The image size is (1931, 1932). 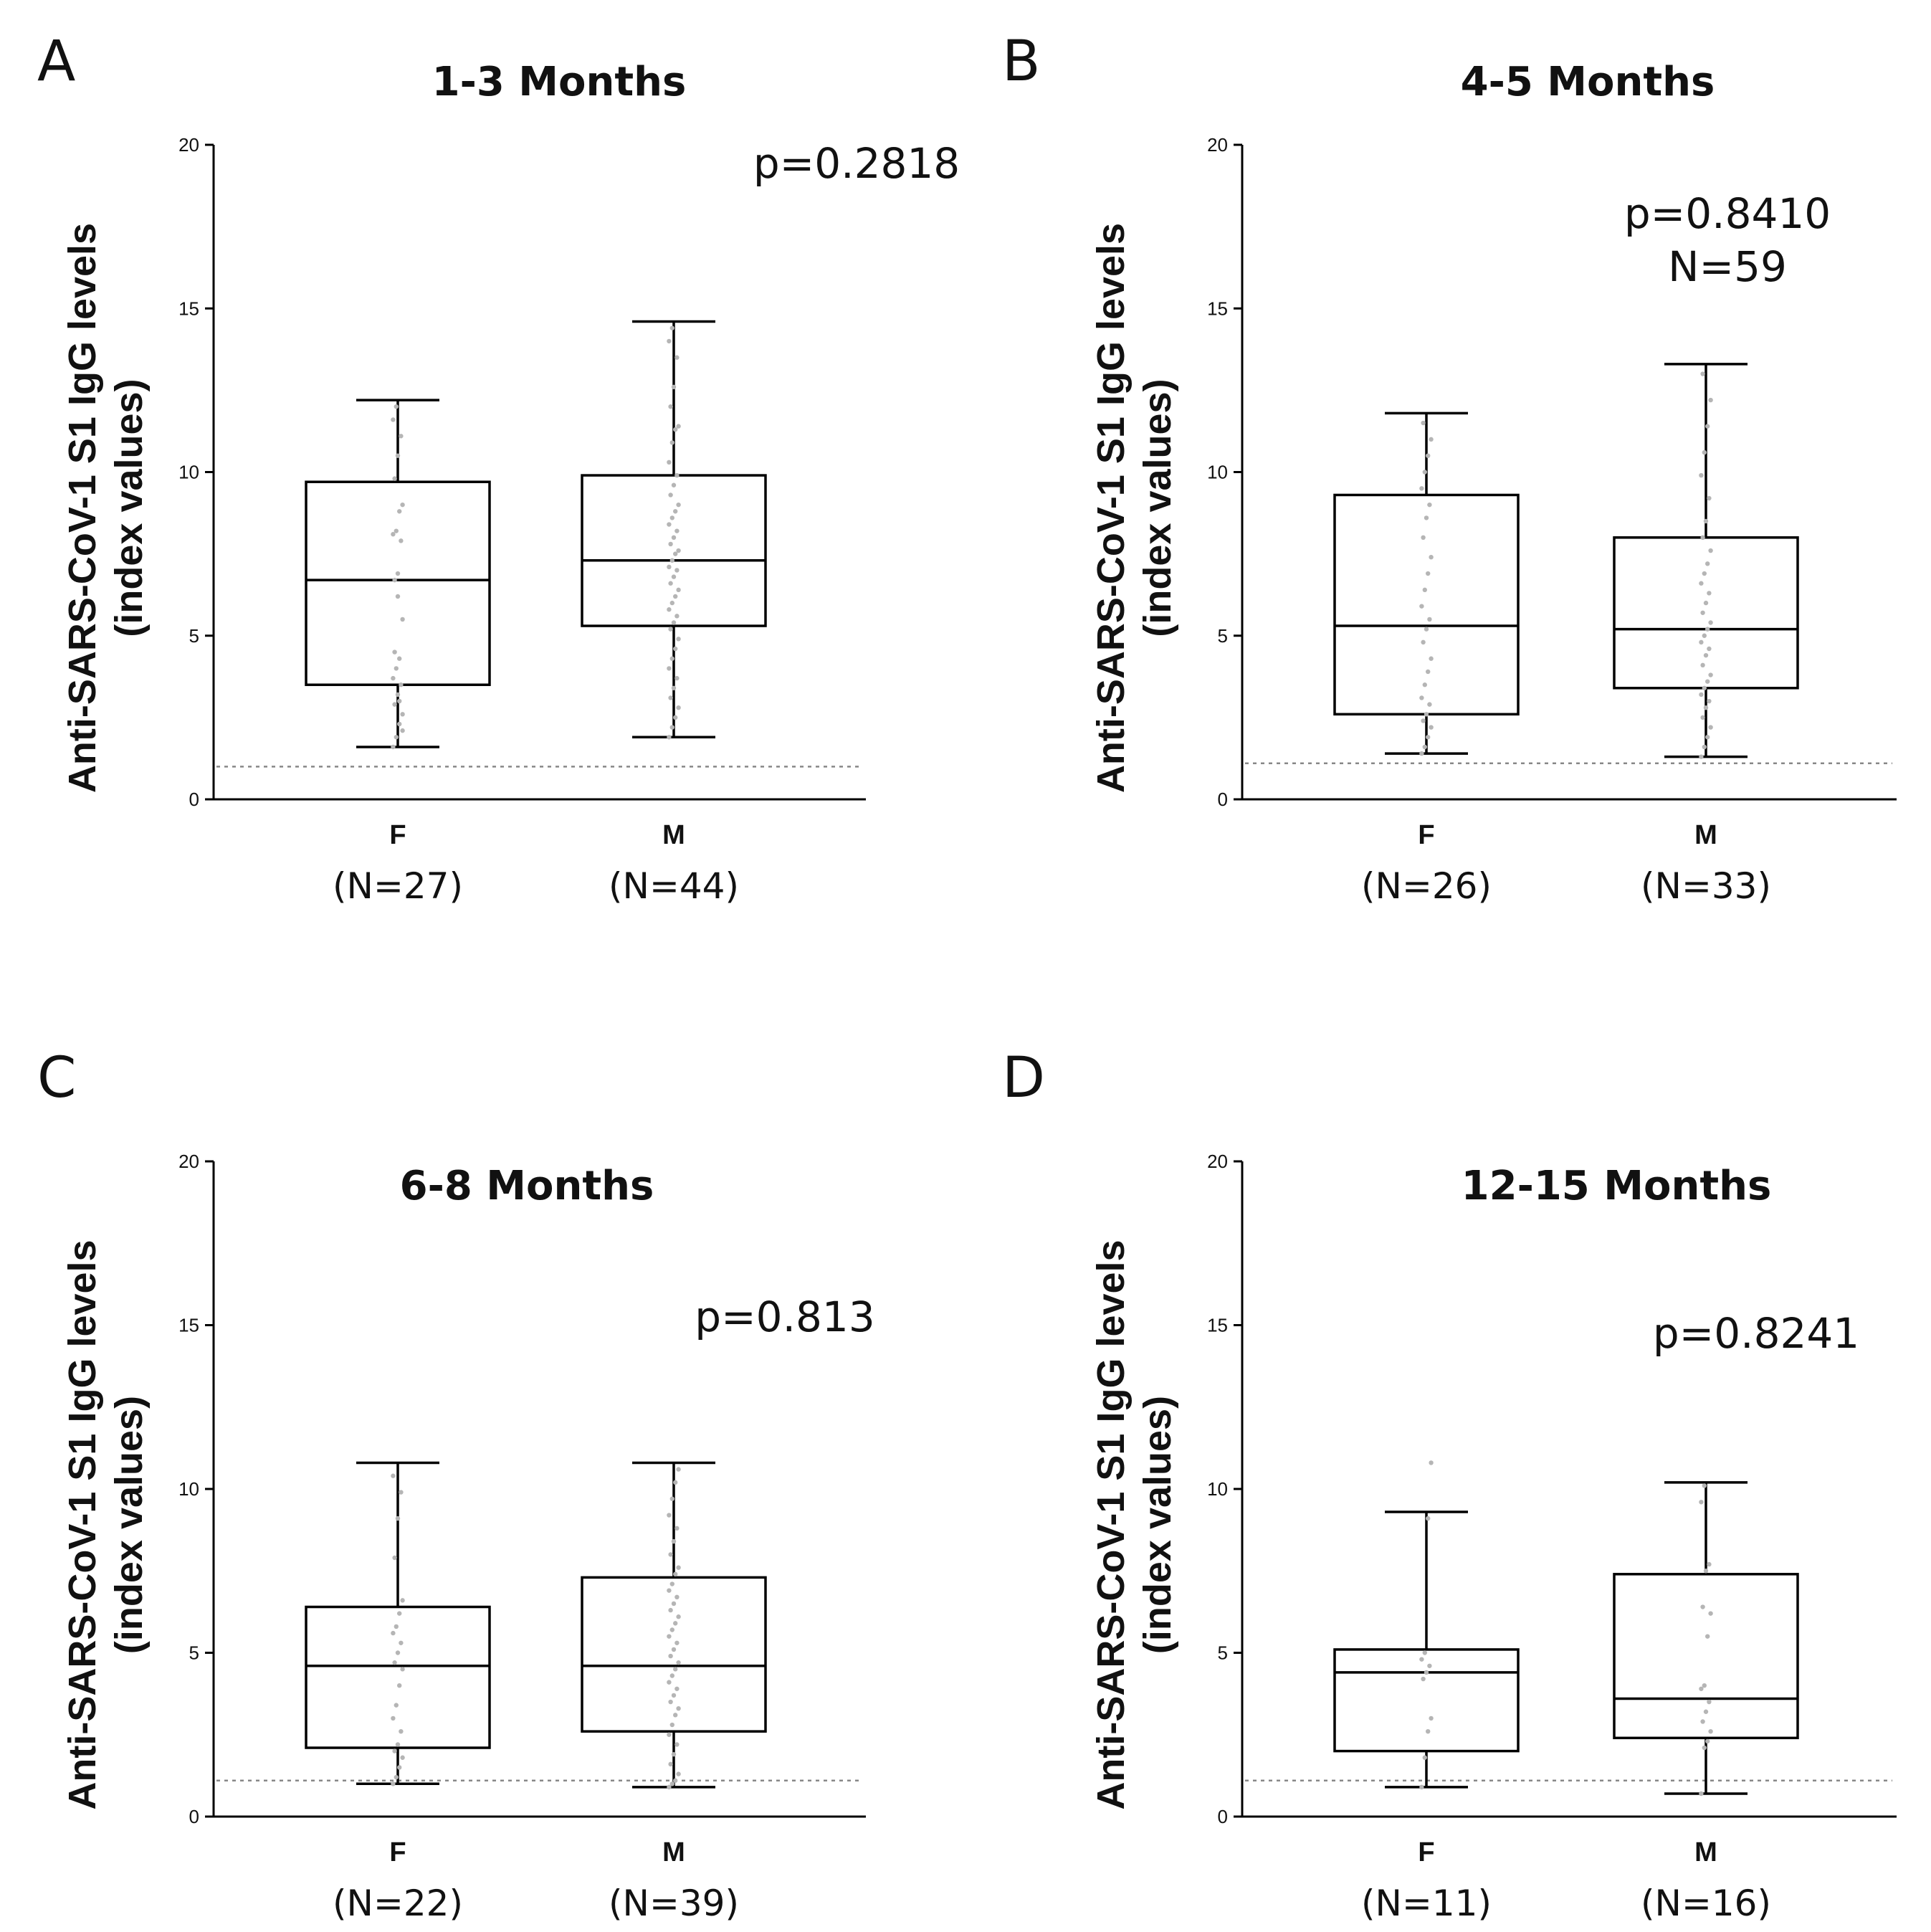 I want to click on group-n-label: (N=44), so click(x=674, y=886).